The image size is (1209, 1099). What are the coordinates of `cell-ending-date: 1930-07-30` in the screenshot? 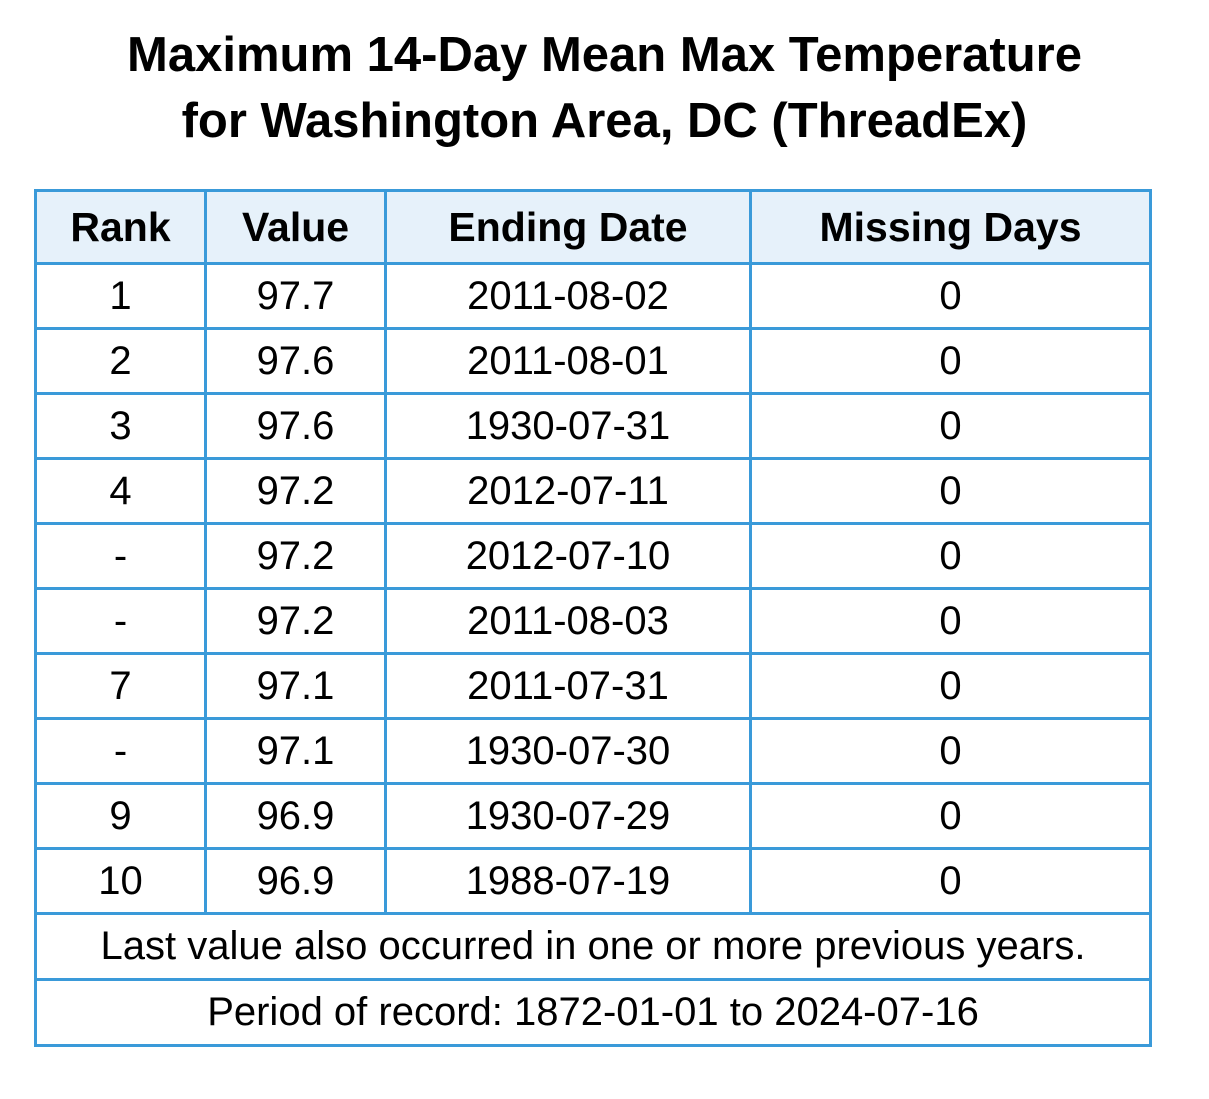 It's located at (568, 751).